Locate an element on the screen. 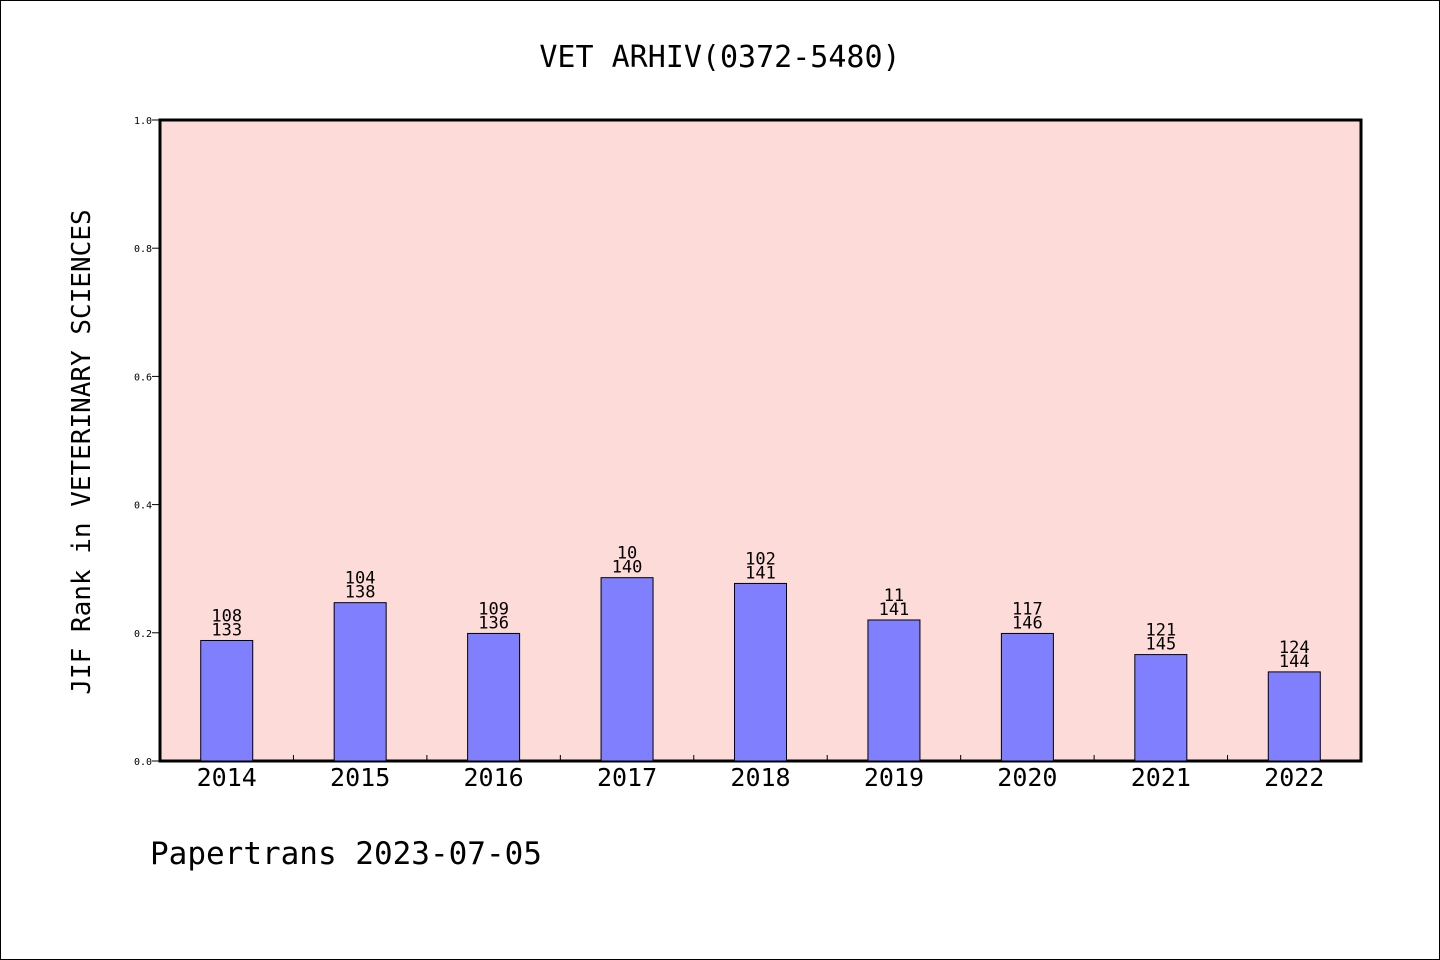 Image resolution: width=1440 pixels, height=960 pixels. y-axis-label: JIF Rank in VETERINARY SCIENCES is located at coordinates (82, 451).